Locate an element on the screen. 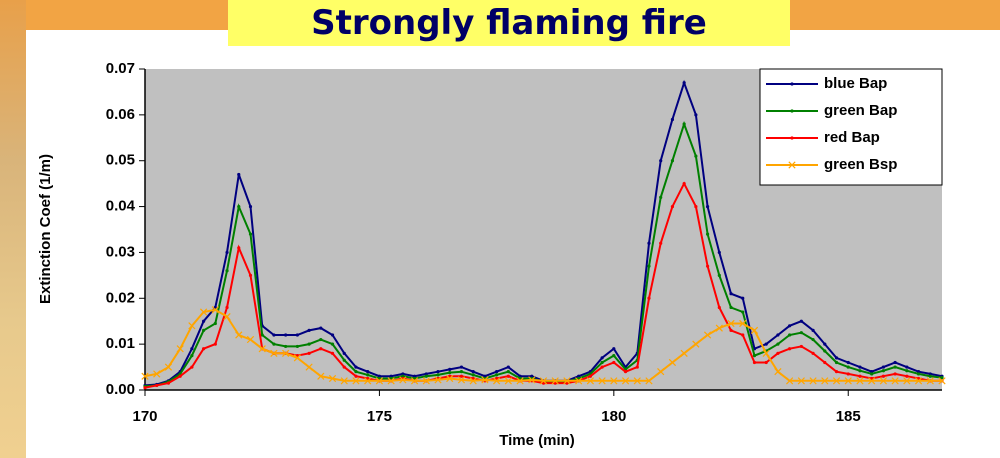 The image size is (1000, 458). legend-label: blue Bap is located at coordinates (855, 83).